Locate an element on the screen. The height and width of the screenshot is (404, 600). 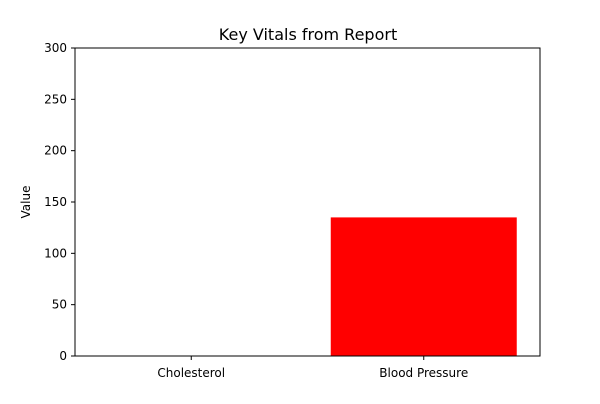
y-tick-label: 0 is located at coordinates (63, 356).